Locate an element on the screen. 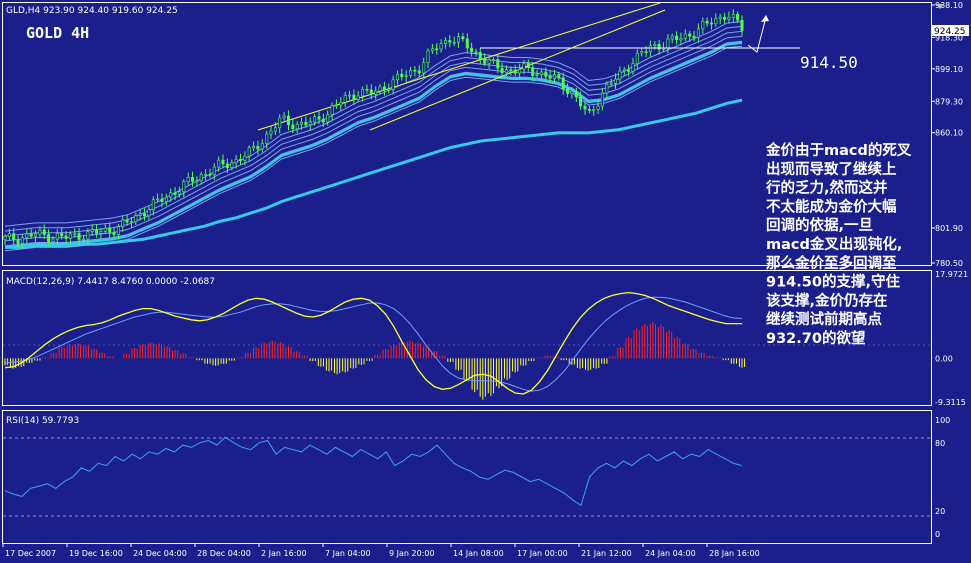 The height and width of the screenshot is (563, 971). channel-upper is located at coordinates (459, 66).